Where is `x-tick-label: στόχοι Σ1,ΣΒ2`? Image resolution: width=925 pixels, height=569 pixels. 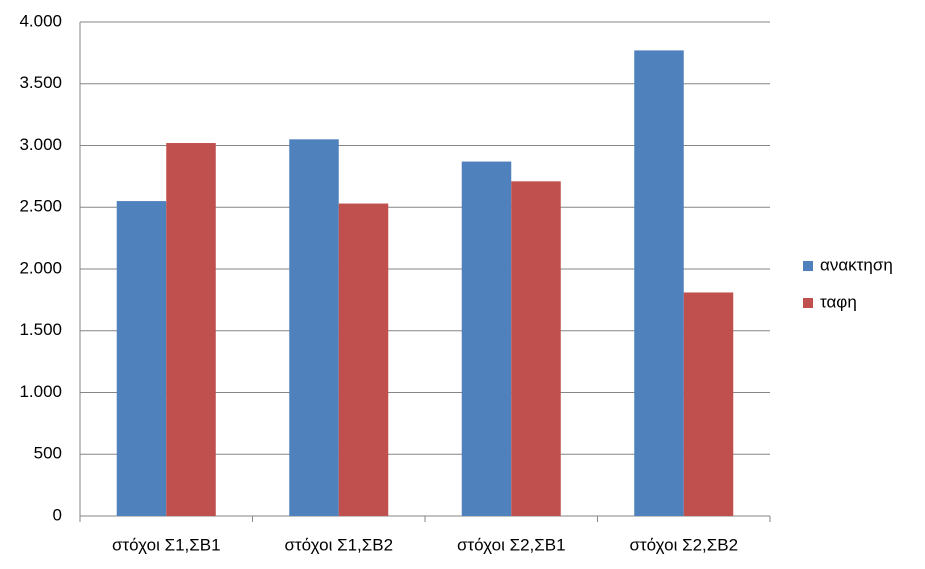
x-tick-label: στόχοι Σ1,ΣΒ2 is located at coordinates (338, 544).